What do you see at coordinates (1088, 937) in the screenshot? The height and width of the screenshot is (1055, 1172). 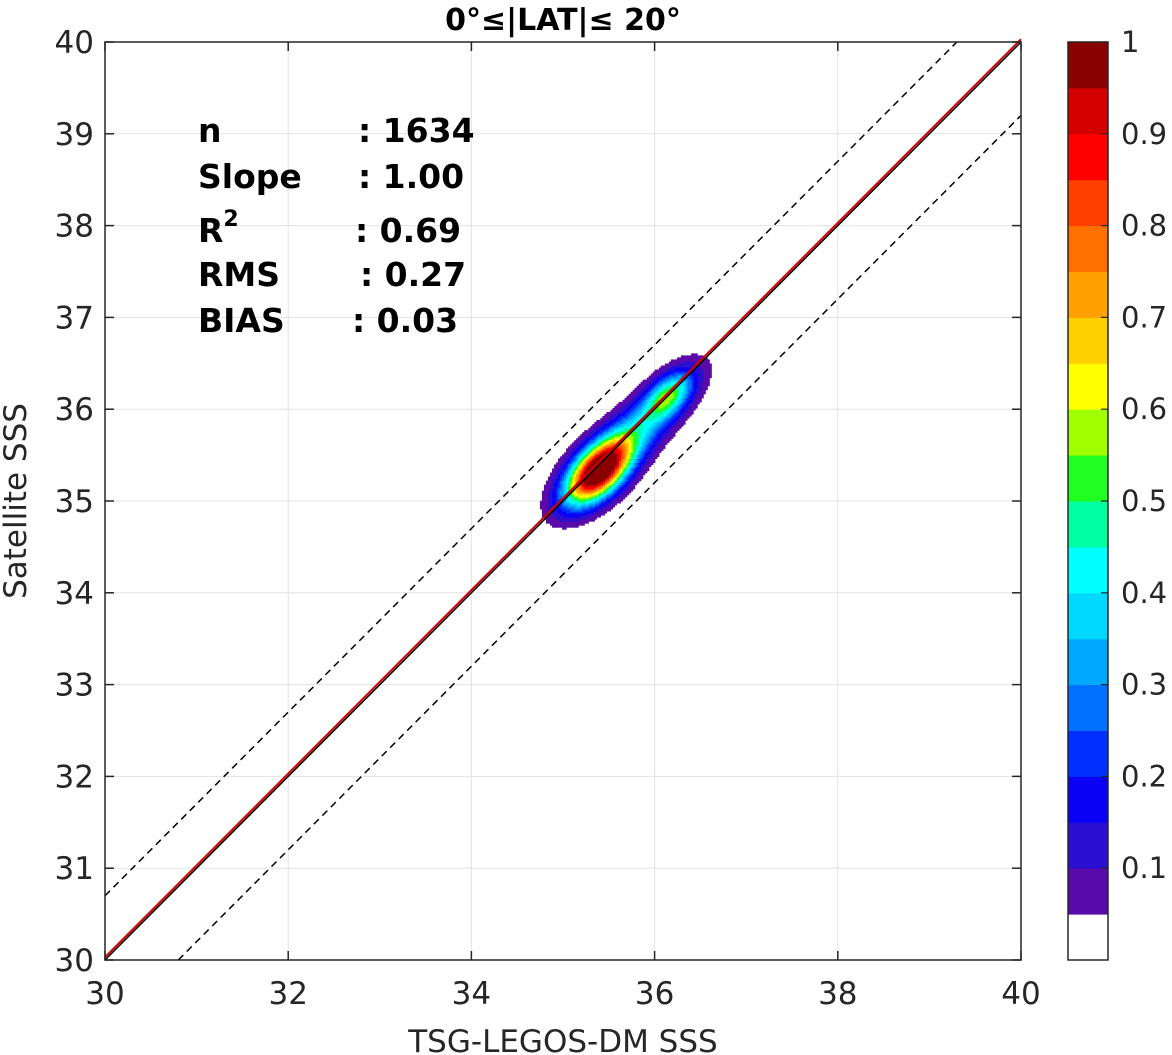 I see `colorbar-band` at bounding box center [1088, 937].